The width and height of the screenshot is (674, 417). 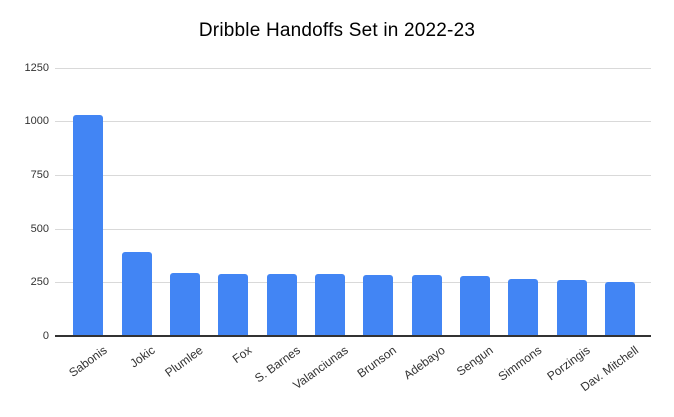 I want to click on y-axis-tick-label: 500, so click(x=39, y=228).